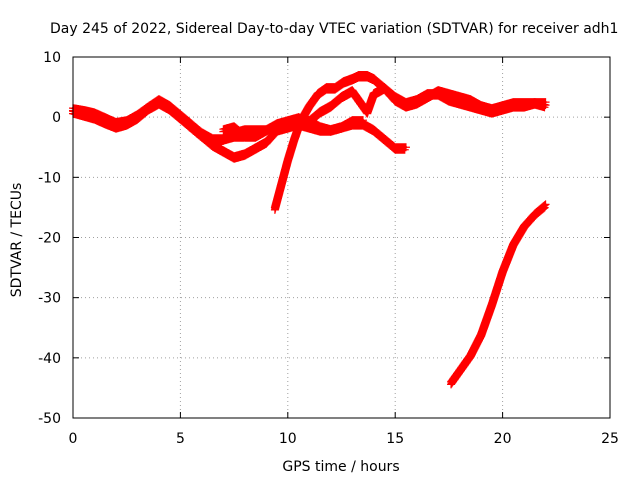 The width and height of the screenshot is (640, 480). Describe the element at coordinates (49, 178) in the screenshot. I see `y-tick-label: -10` at that location.